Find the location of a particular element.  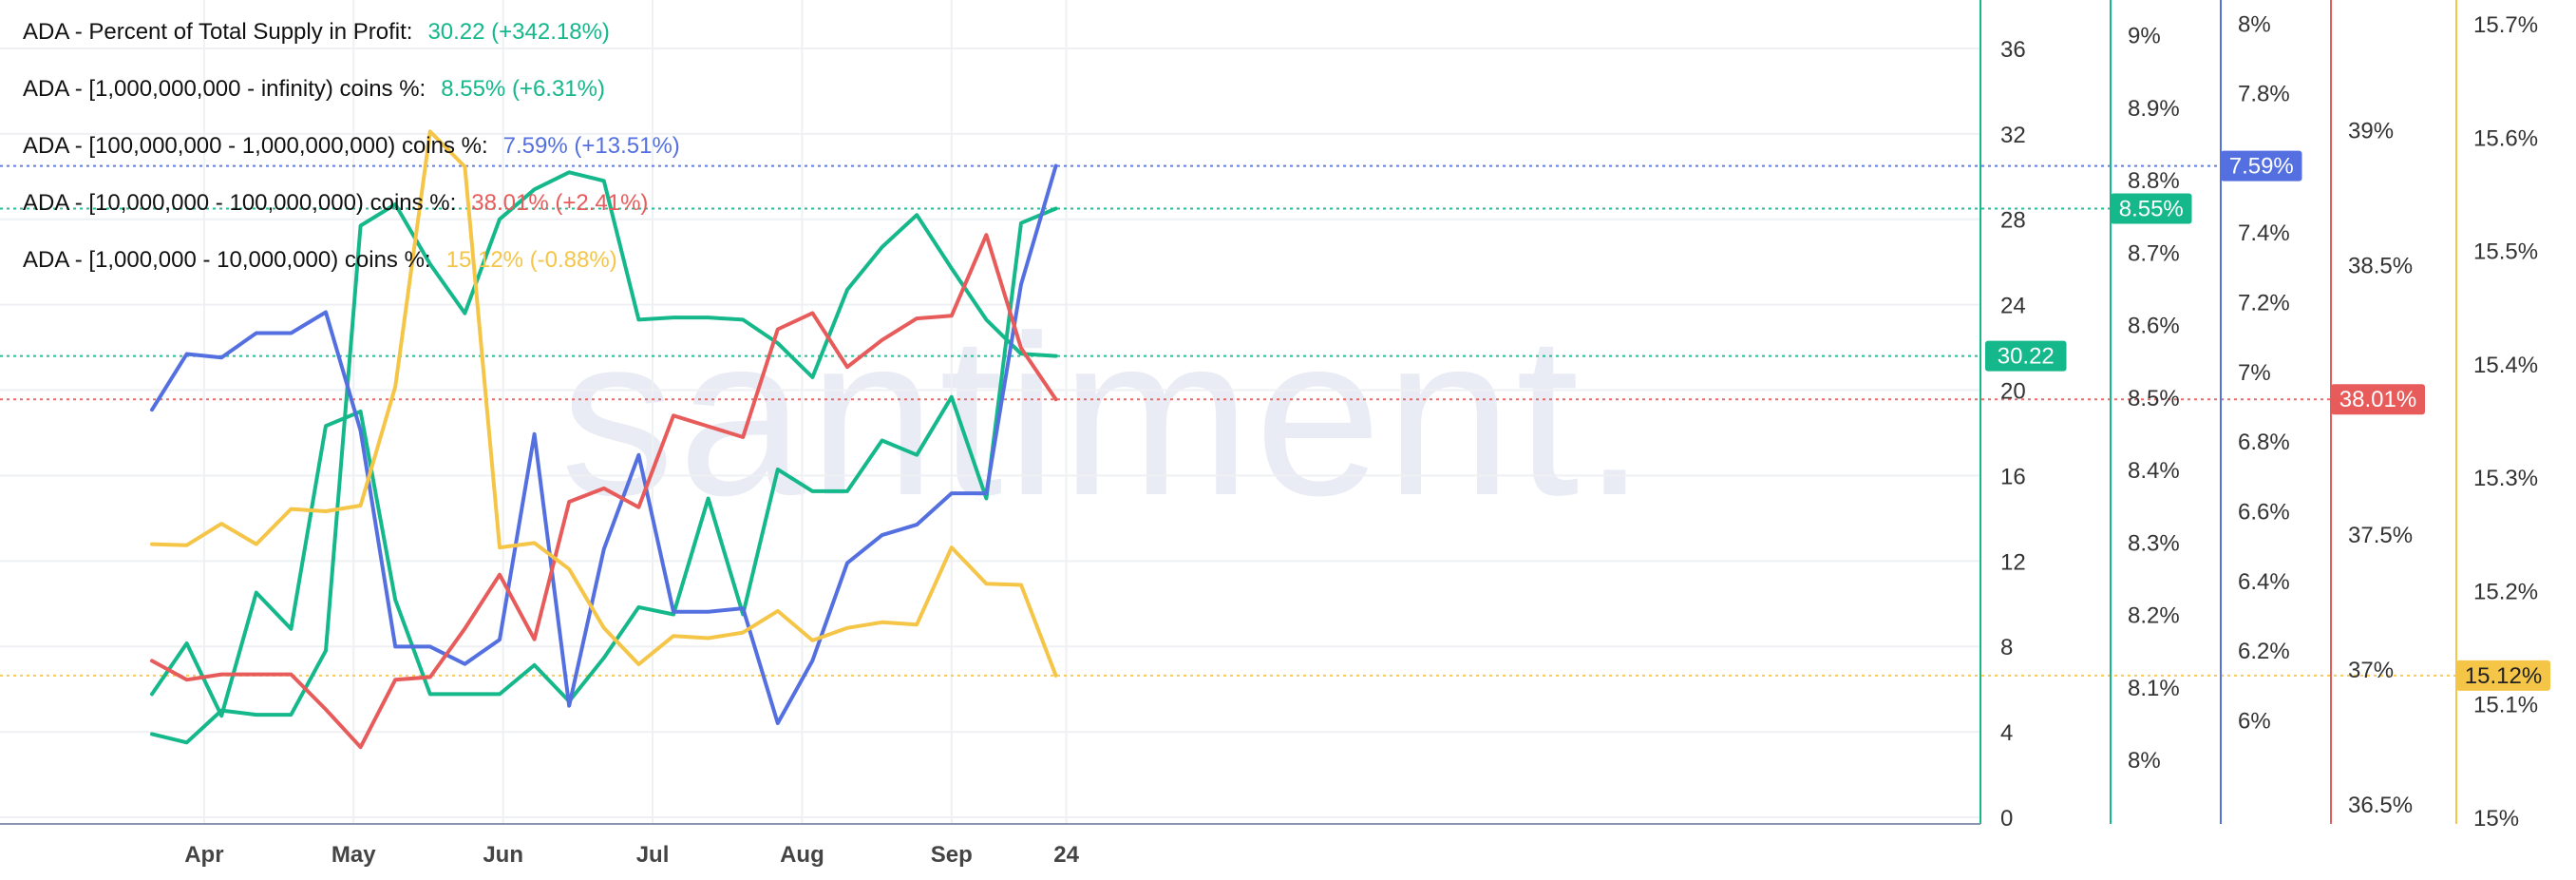

y-tick-label: 15.5% is located at coordinates (2505, 252).